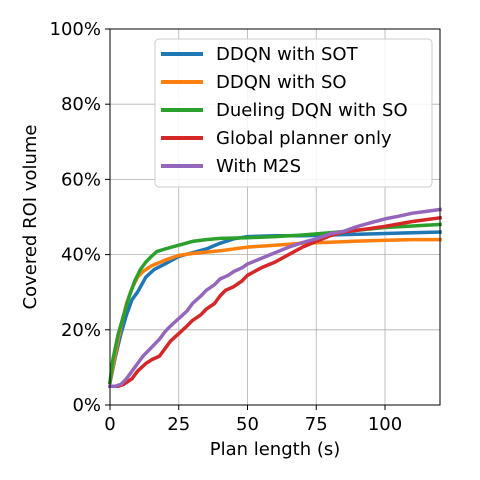 The height and width of the screenshot is (480, 480). Describe the element at coordinates (312, 110) in the screenshot. I see `legend-label: Dueling DQN with SO` at that location.